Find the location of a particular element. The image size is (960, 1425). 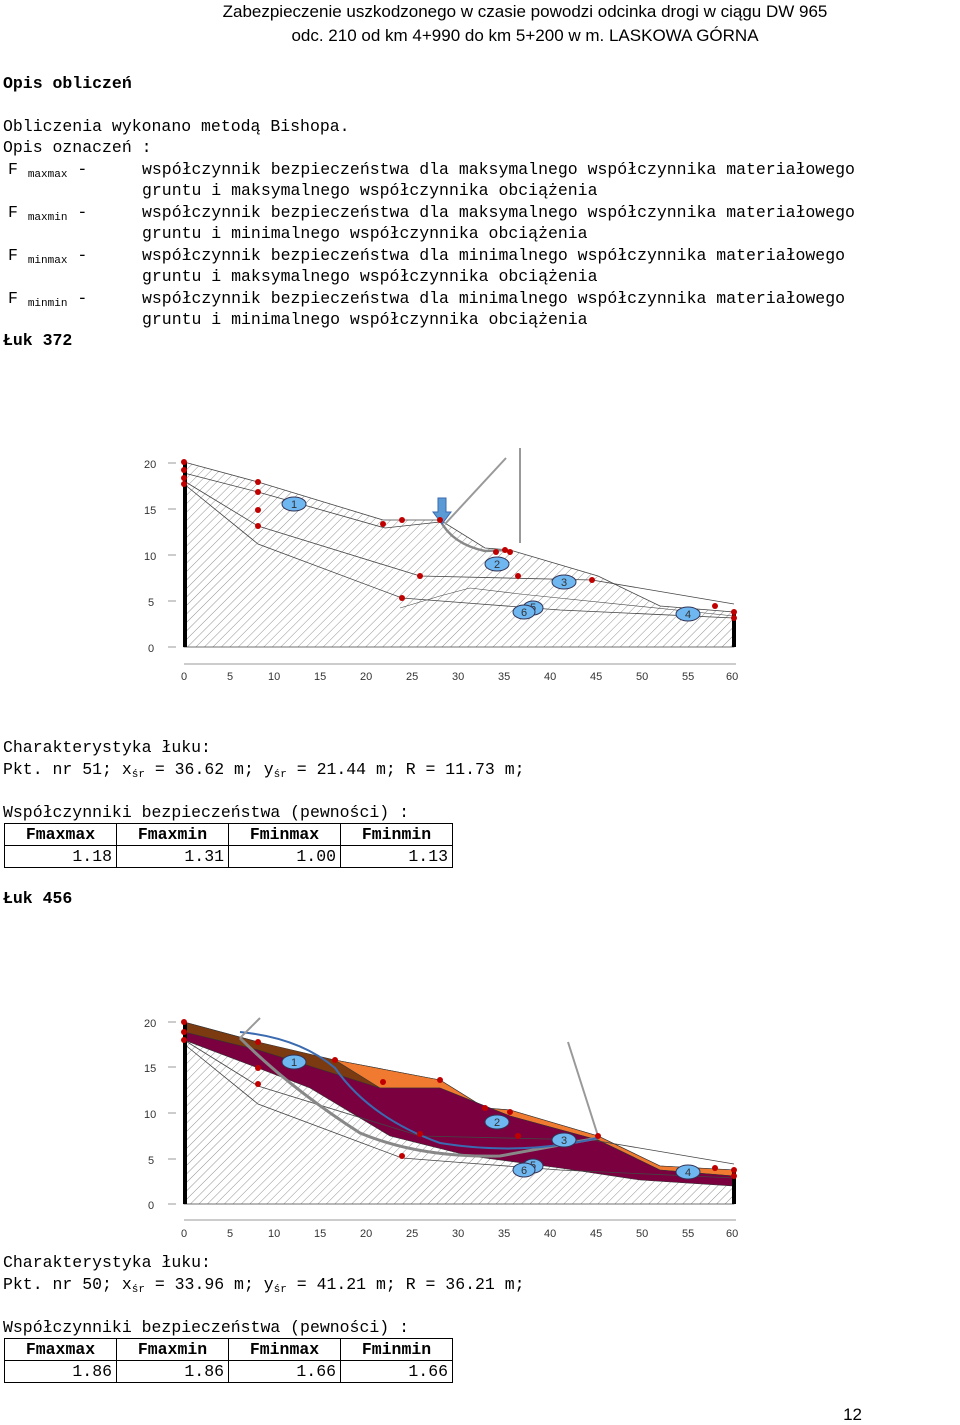

x-value: = 36.62 m; is located at coordinates (199, 769).